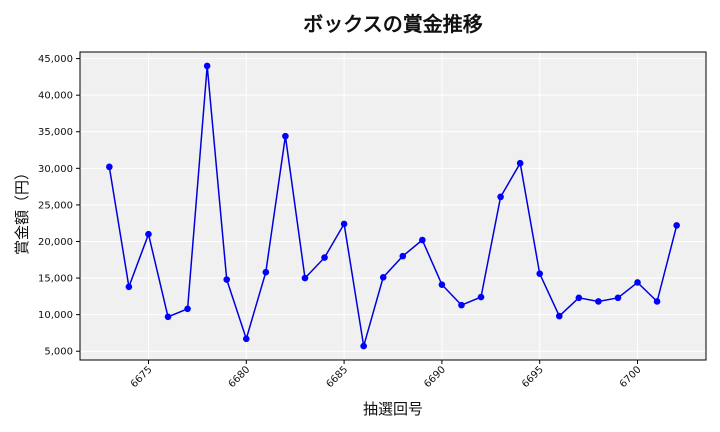 Image resolution: width=720 pixels, height=432 pixels. Describe the element at coordinates (55, 279) in the screenshot. I see `y-tick-label: 15,000` at that location.